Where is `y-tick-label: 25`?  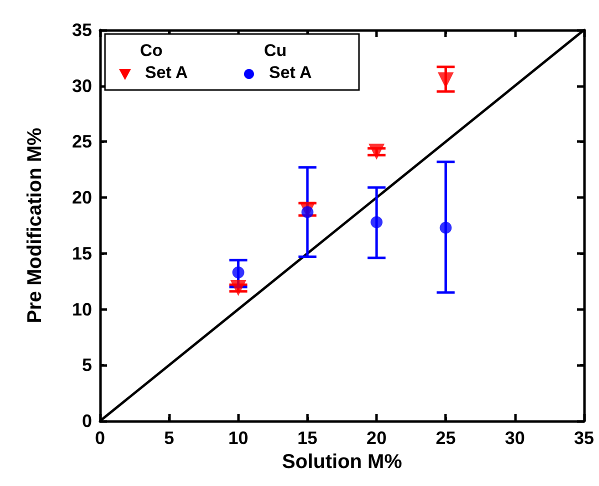 y-tick-label: 25 is located at coordinates (82, 142).